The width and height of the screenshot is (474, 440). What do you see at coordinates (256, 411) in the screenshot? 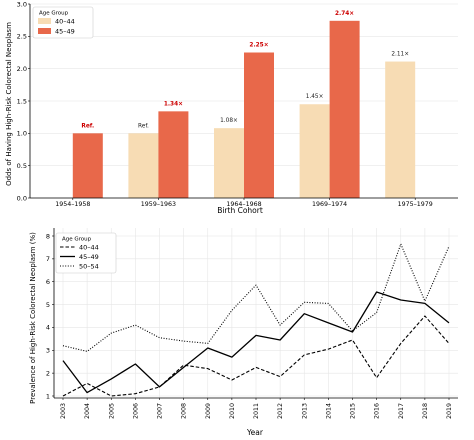
I see `line-xtick-label: 2011` at bounding box center [256, 411].